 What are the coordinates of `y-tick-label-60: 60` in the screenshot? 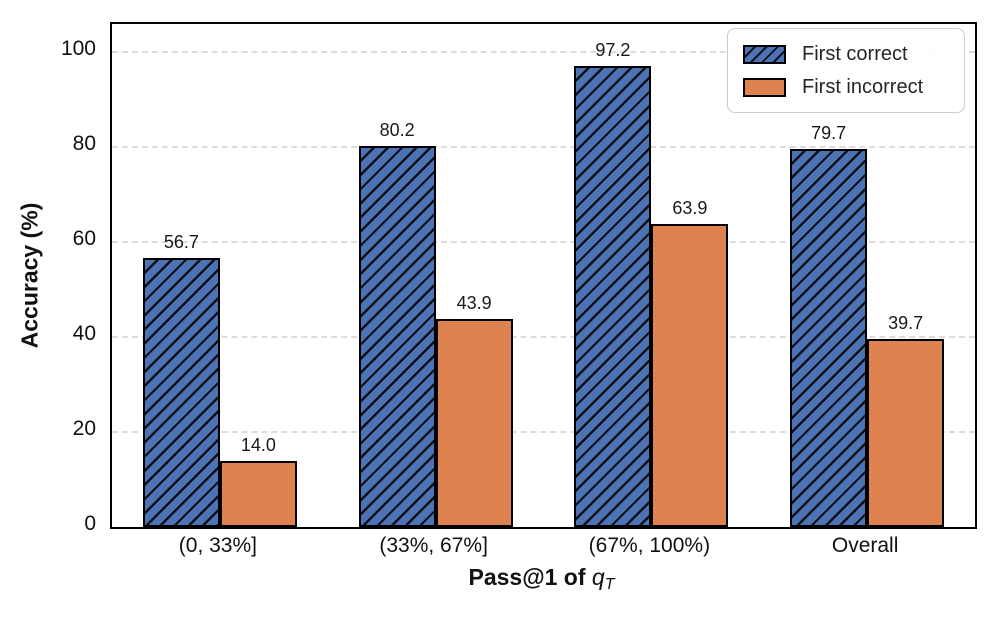 It's located at (84, 239).